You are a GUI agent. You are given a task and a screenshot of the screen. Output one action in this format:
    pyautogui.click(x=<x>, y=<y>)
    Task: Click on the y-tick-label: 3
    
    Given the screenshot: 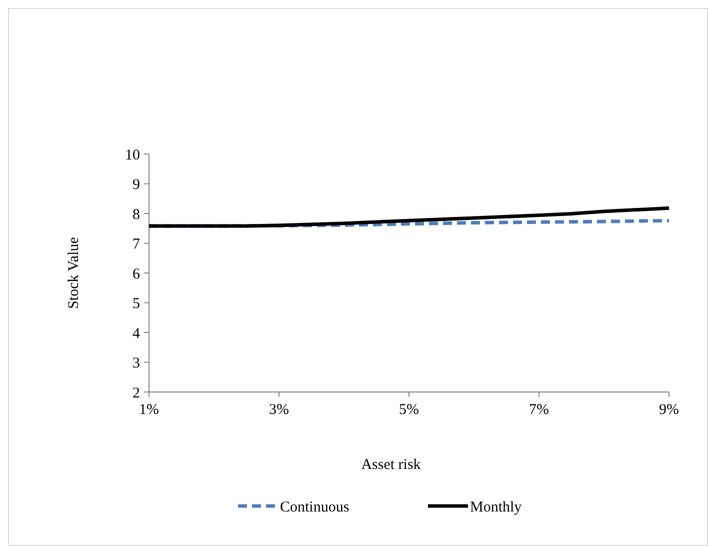 What is the action you would take?
    pyautogui.click(x=136, y=364)
    